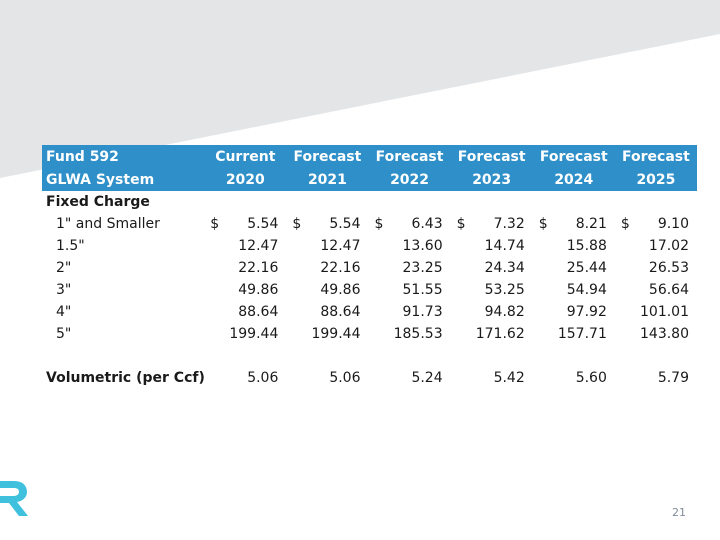  I want to click on cell-value: 5.24, so click(427, 378).